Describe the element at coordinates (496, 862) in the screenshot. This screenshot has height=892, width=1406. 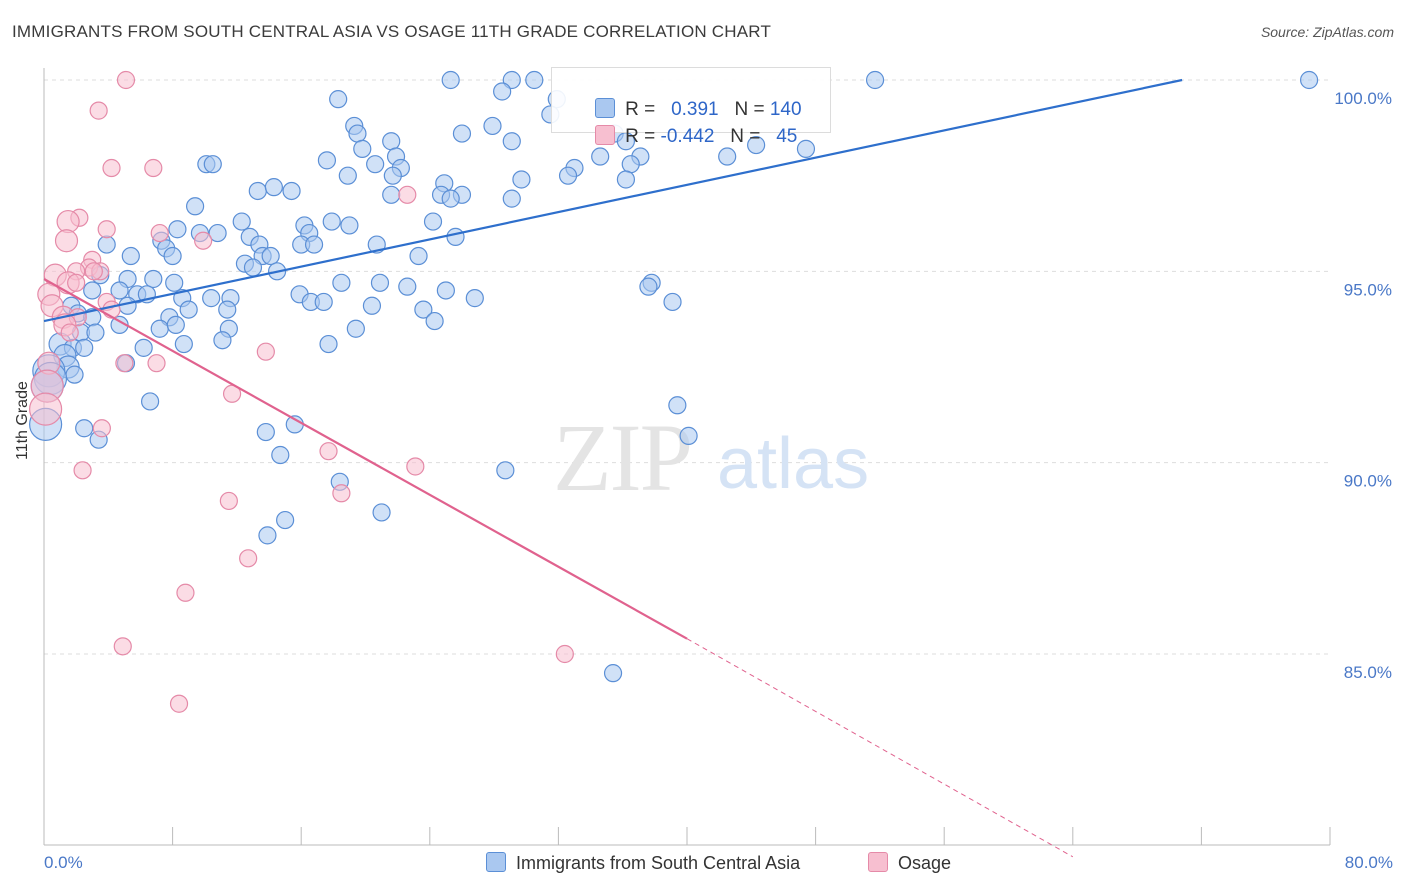
I see `bottom-legend-swatch-blue` at that location.